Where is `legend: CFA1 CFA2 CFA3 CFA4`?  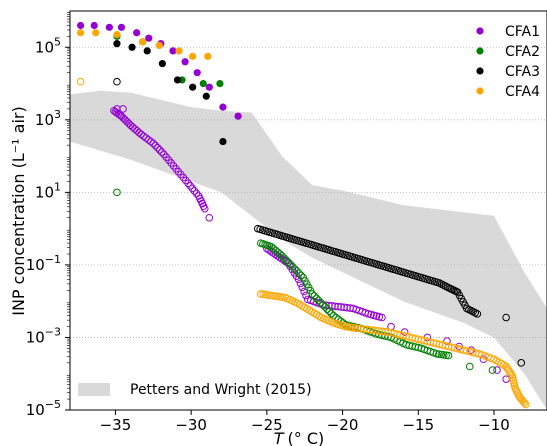 legend: CFA1 CFA2 CFA3 CFA4 is located at coordinates (508, 62).